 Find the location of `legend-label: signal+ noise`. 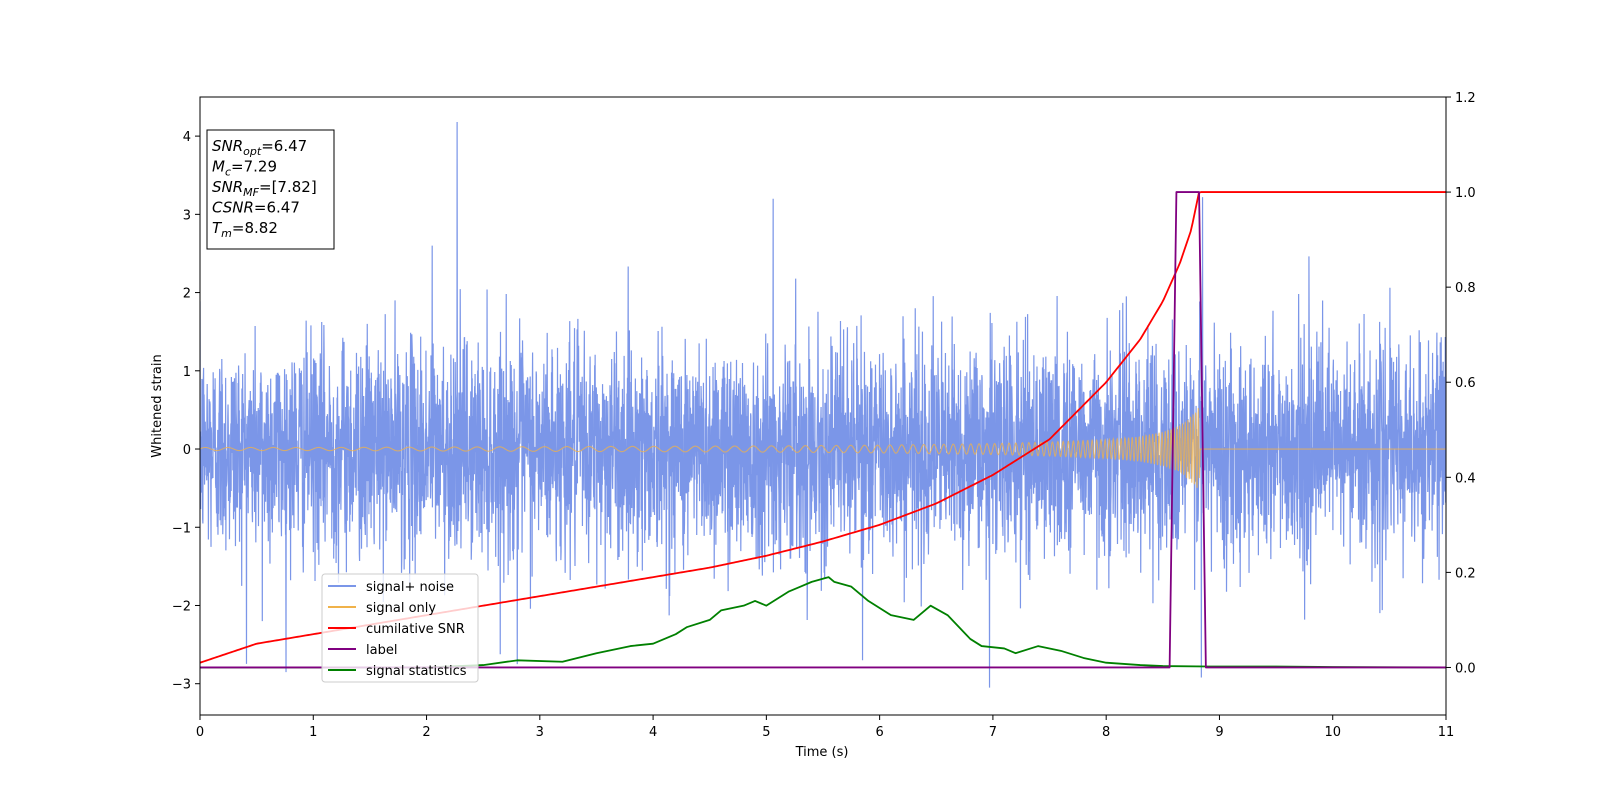

legend-label: signal+ noise is located at coordinates (410, 587).